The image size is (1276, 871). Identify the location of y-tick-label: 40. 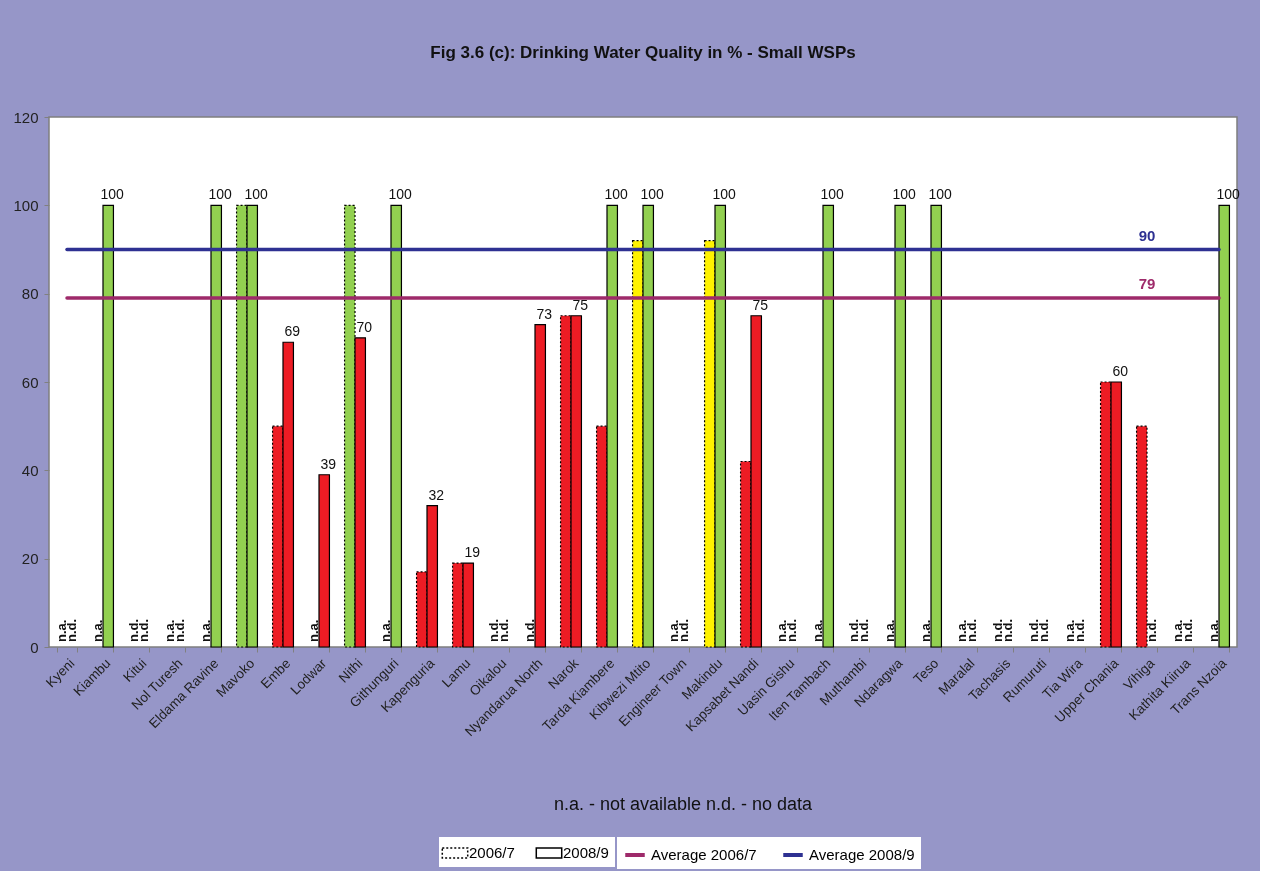
(30, 470).